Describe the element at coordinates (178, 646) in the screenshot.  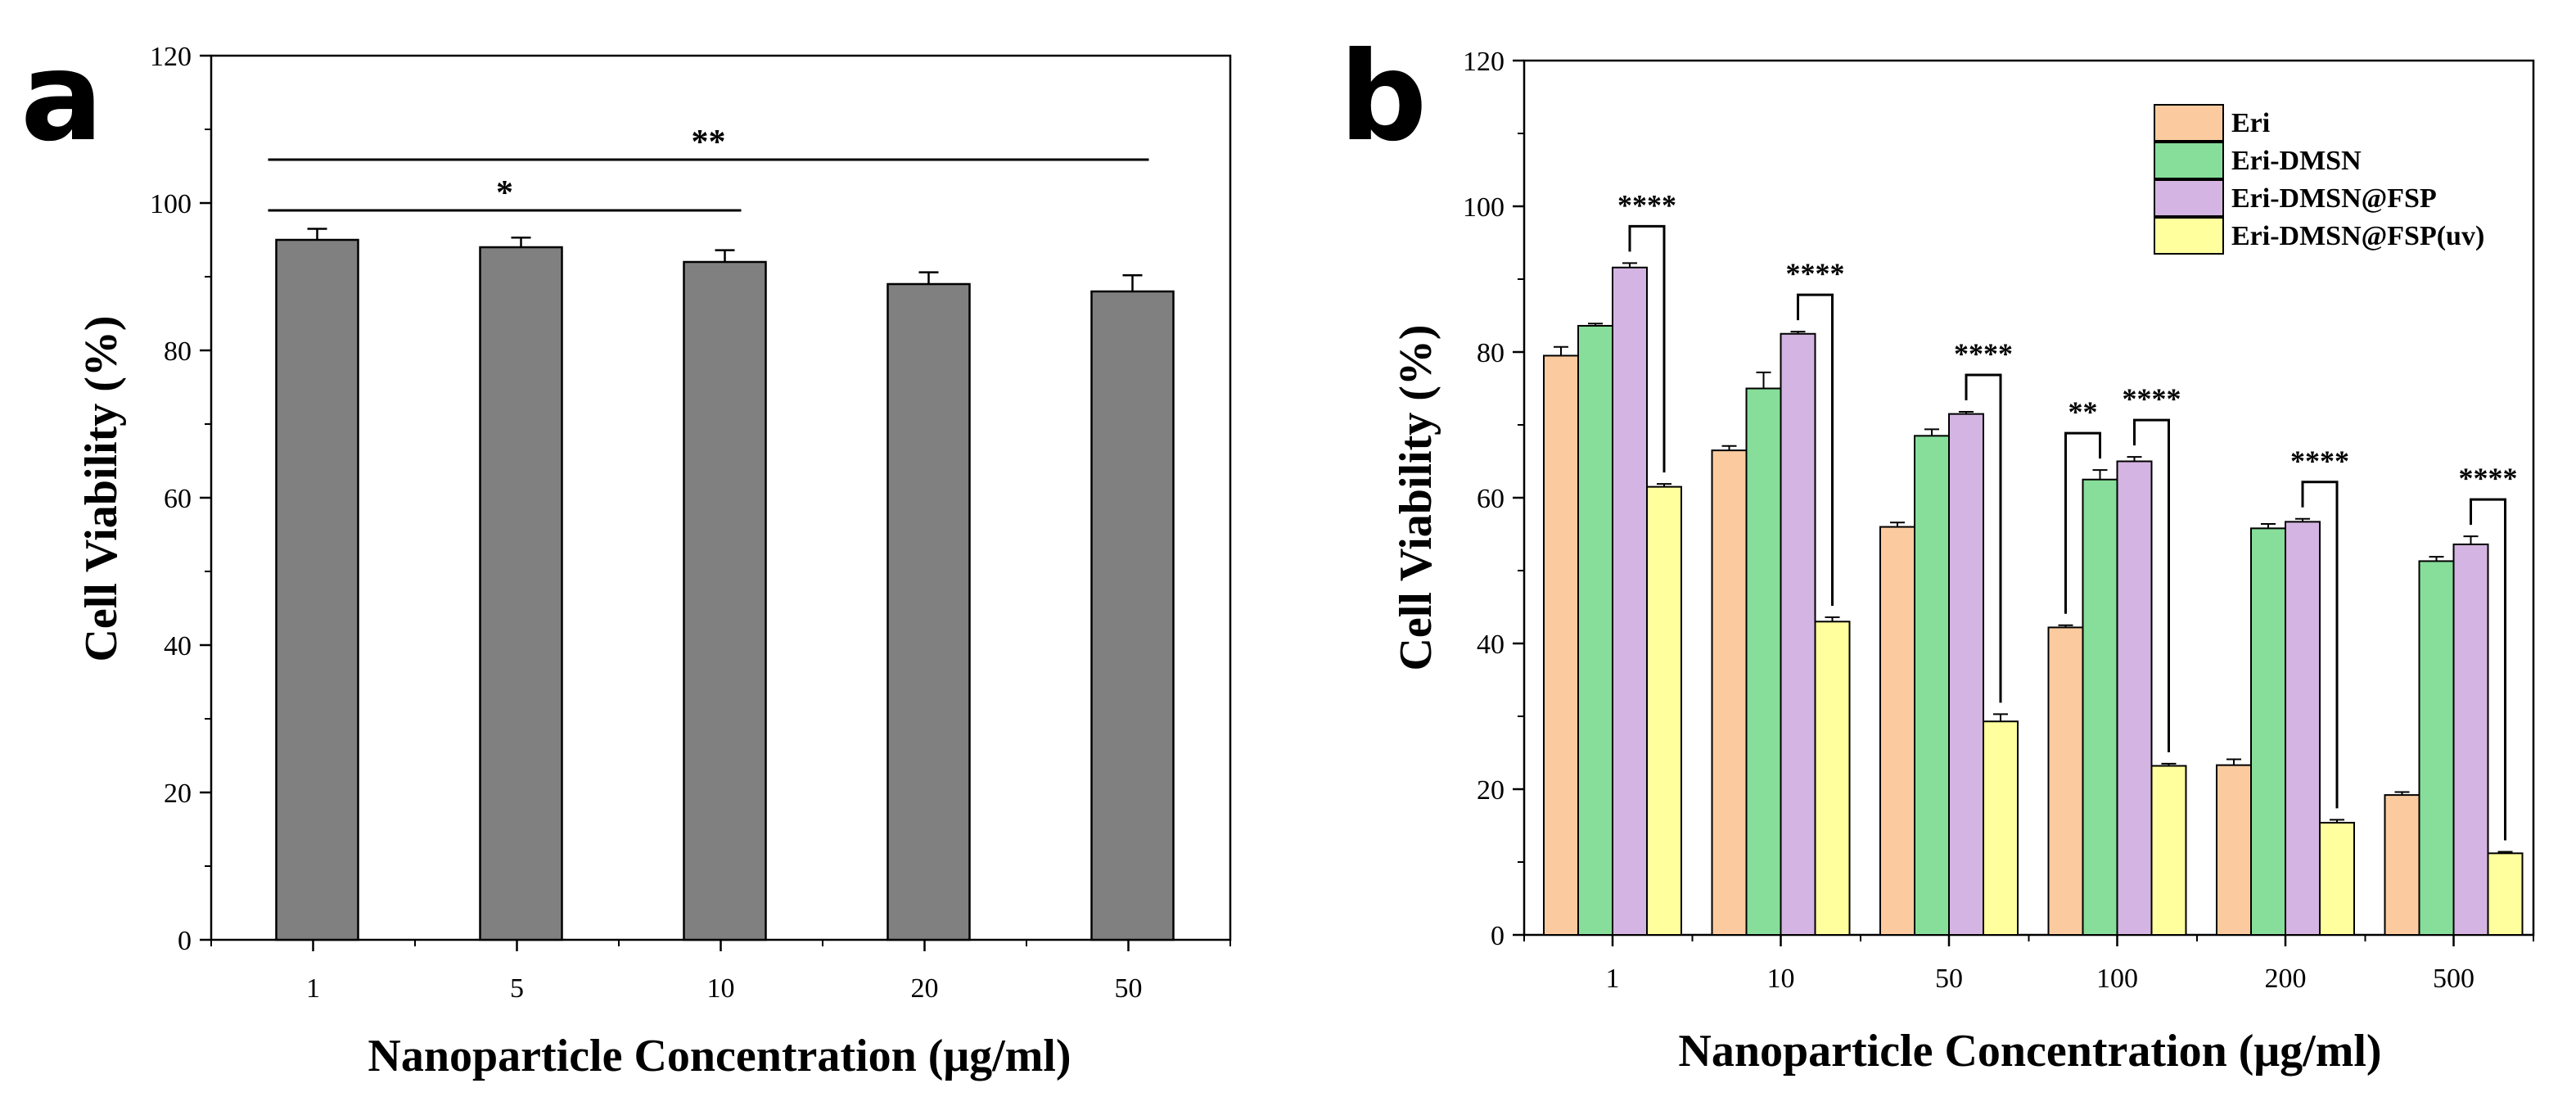
I see `chart-a-y-tick-label: 40` at that location.